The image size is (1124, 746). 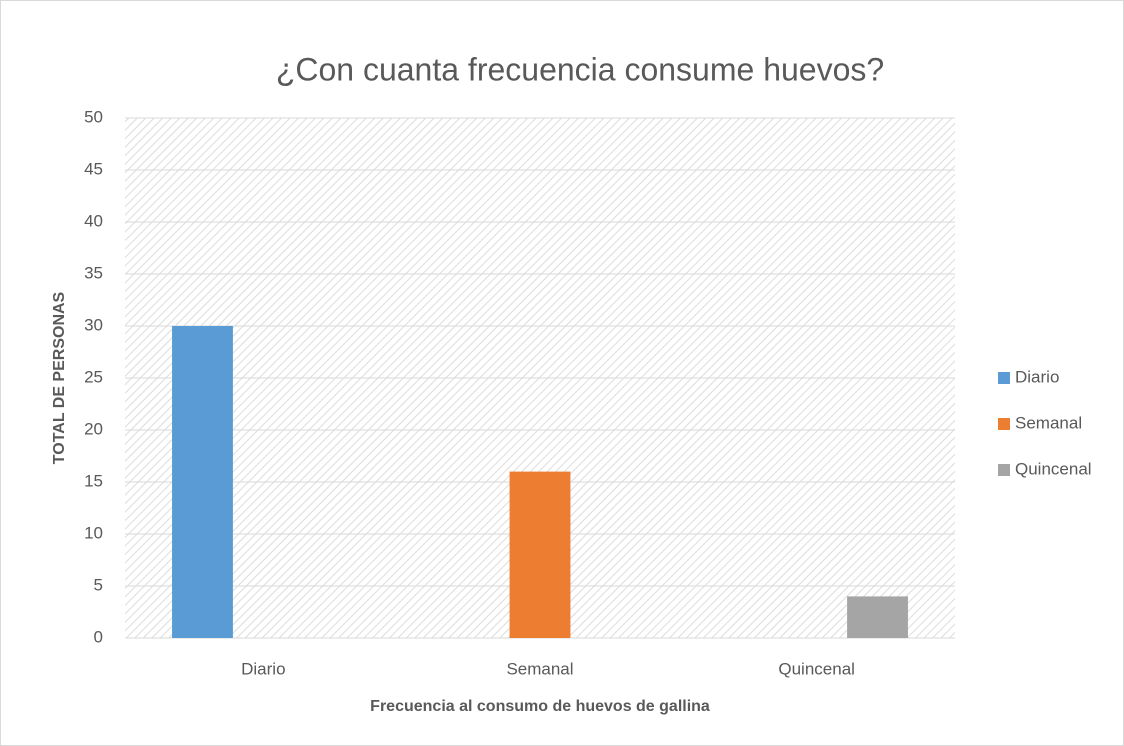 What do you see at coordinates (580, 69) in the screenshot?
I see `chart-title: ¿Con cuanta frecuencia consume huevos?` at bounding box center [580, 69].